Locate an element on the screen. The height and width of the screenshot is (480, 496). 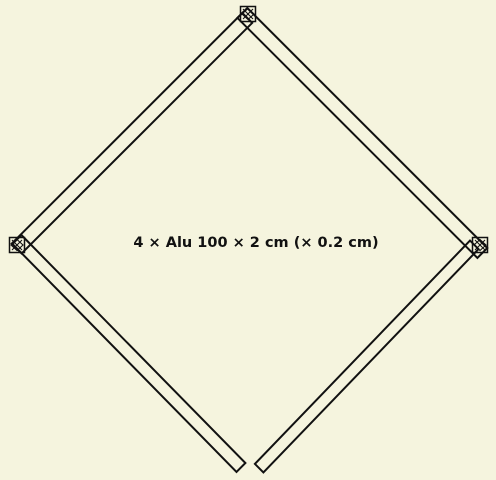
right-joint is located at coordinates (480, 245).